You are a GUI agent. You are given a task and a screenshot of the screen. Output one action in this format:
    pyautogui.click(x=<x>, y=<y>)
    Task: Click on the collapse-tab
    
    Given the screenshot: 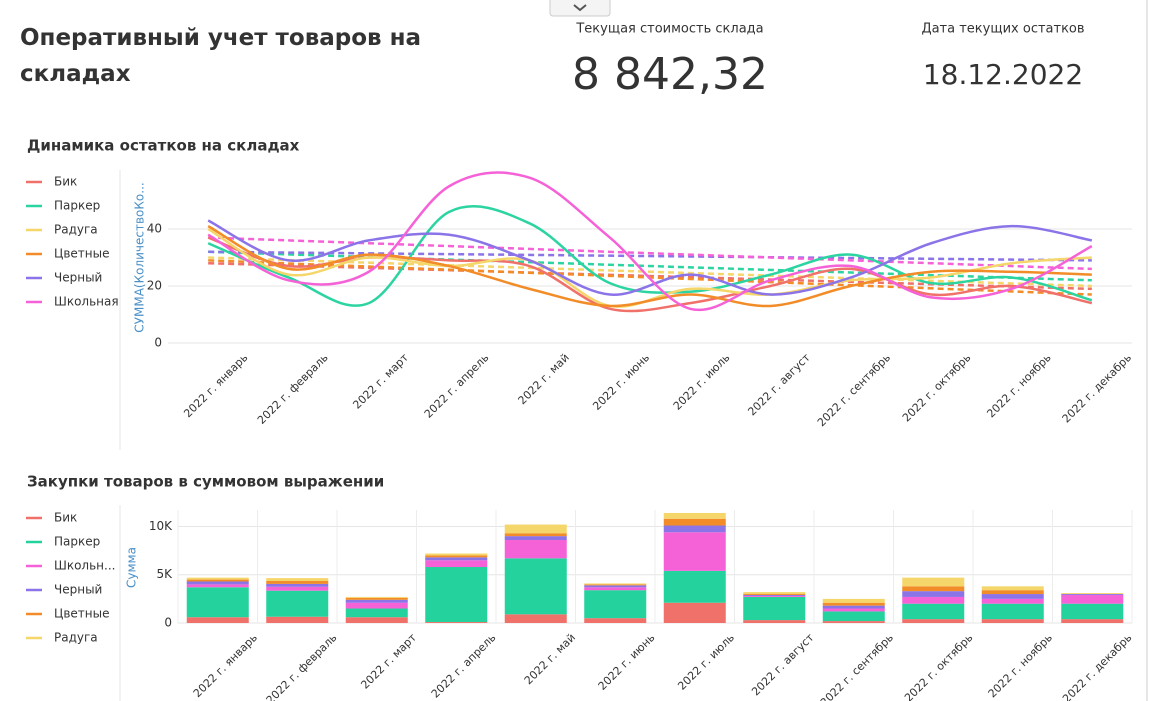 What is the action you would take?
    pyautogui.click(x=580, y=8)
    